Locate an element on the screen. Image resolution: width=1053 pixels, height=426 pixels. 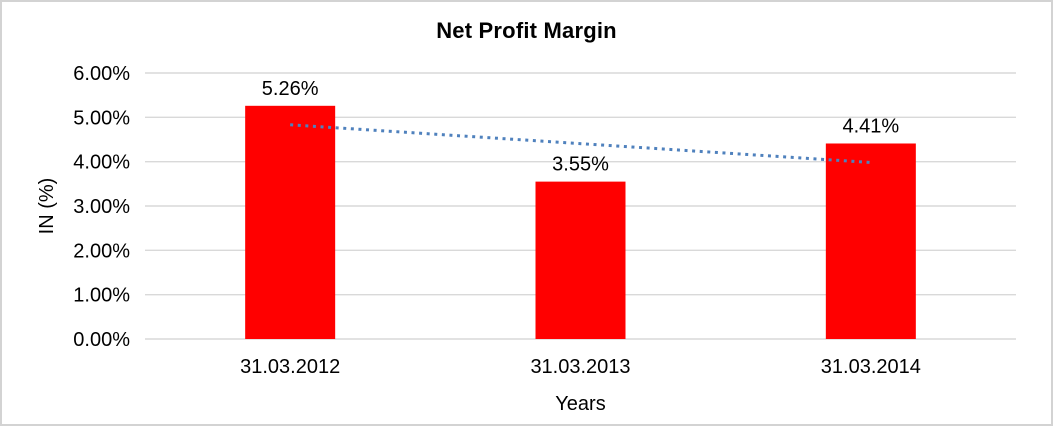
bar-data-label: 5.26% is located at coordinates (290, 89).